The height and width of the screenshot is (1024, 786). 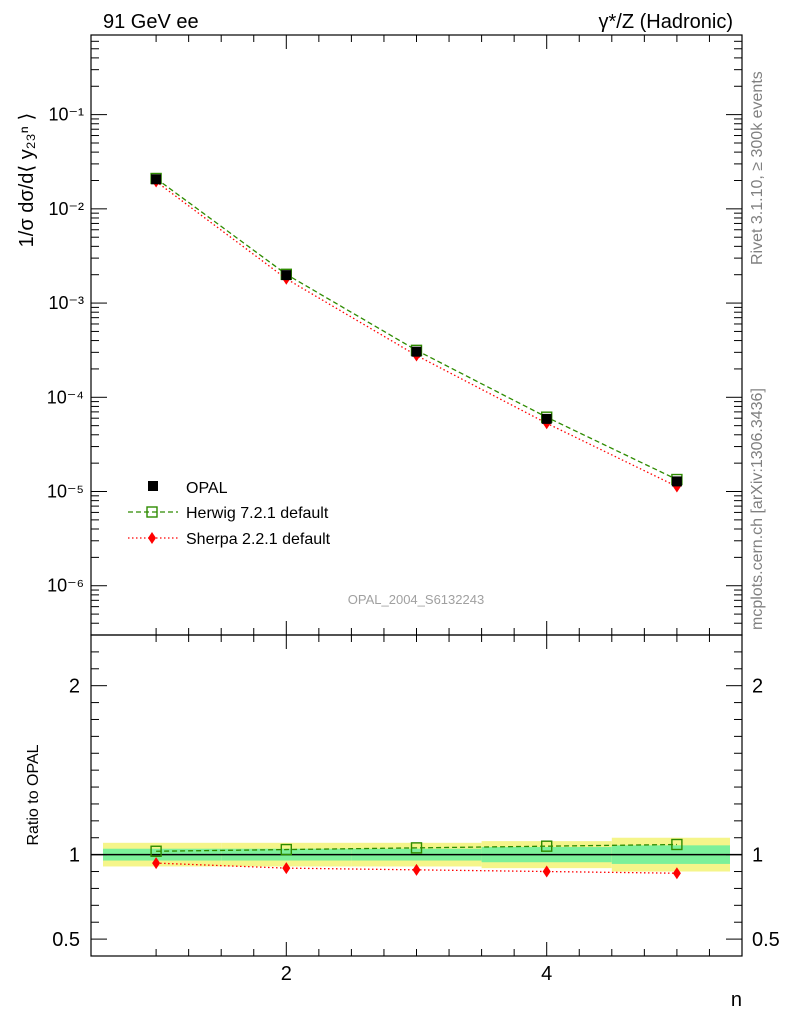 I want to click on legend-item-sherpa: Sherpa 2.2.1 default, so click(x=229, y=539).